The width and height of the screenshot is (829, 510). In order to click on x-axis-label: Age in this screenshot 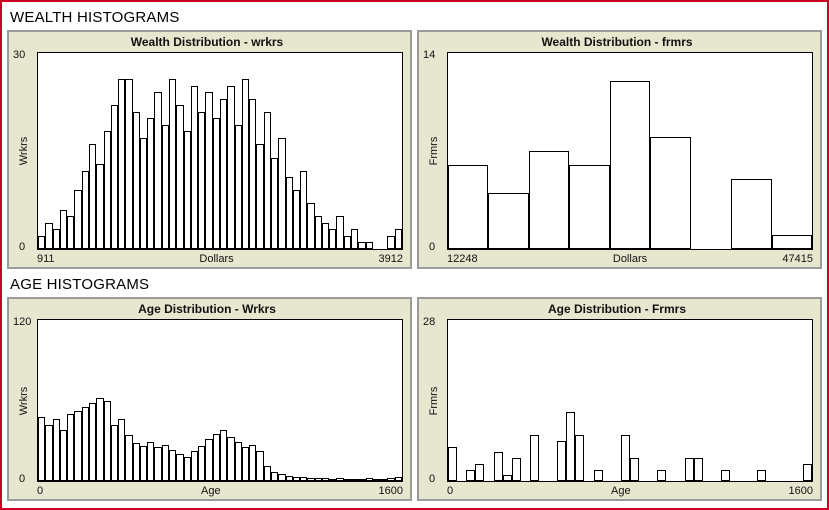, I will do `click(211, 491)`.